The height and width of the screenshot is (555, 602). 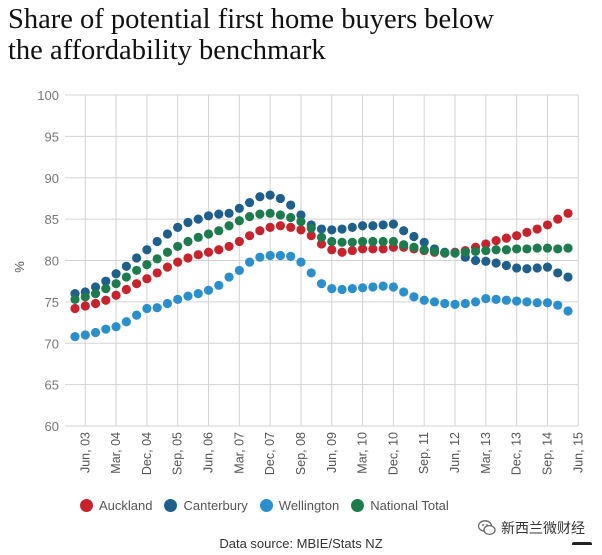 What do you see at coordinates (409, 505) in the screenshot?
I see `legend-label: National Total` at bounding box center [409, 505].